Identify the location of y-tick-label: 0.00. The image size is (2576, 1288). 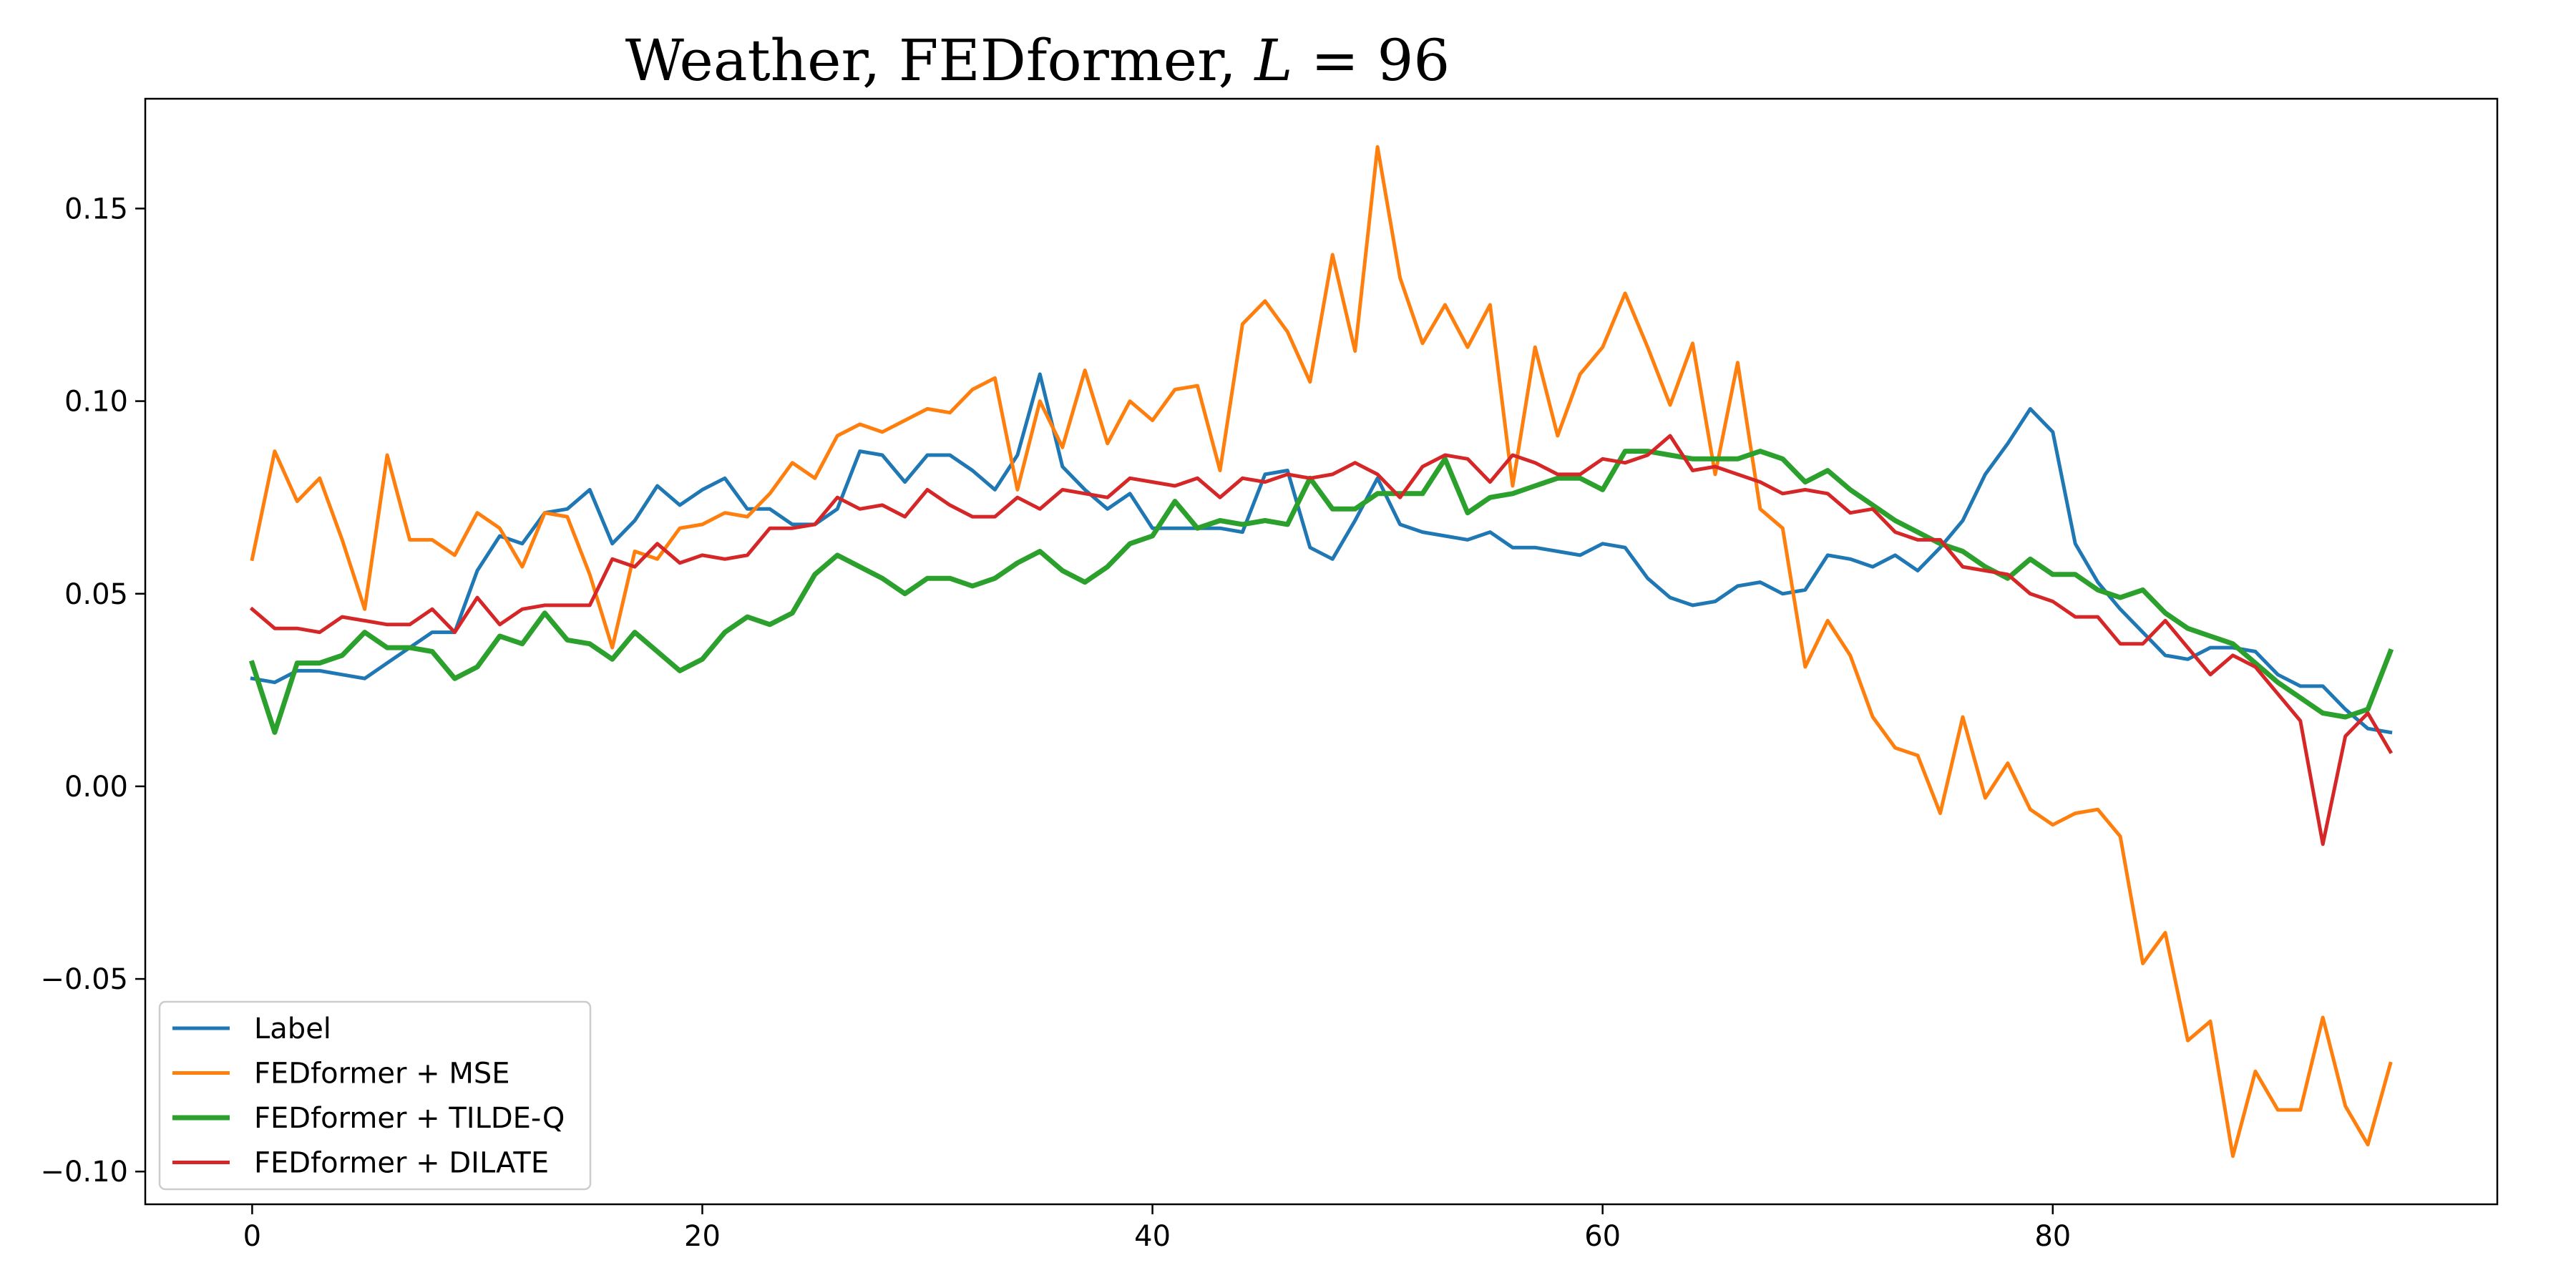
(96, 788).